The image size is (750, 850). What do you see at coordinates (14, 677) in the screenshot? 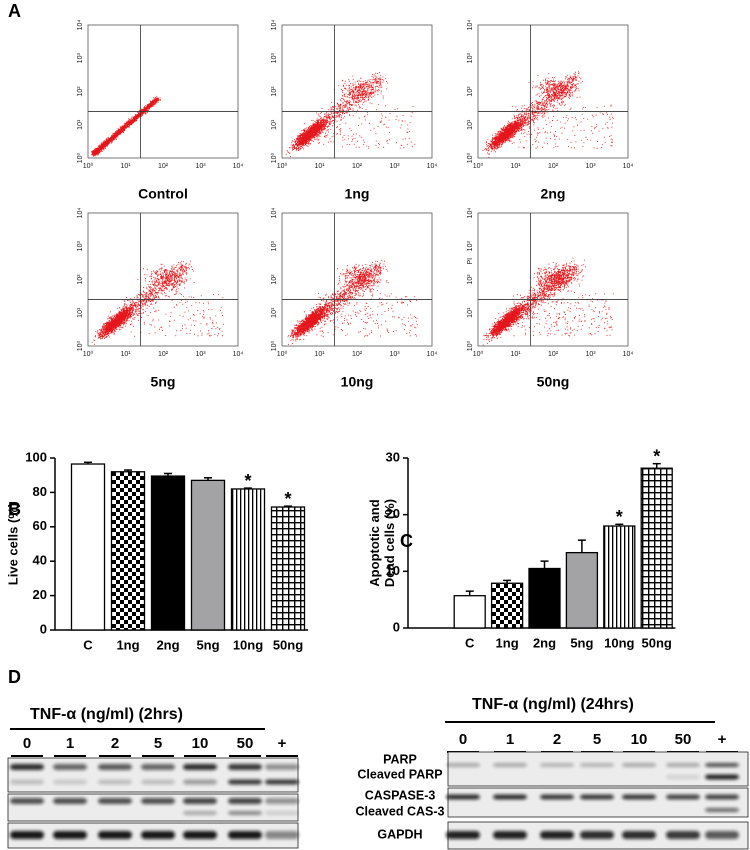
I see `panel-label: D` at bounding box center [14, 677].